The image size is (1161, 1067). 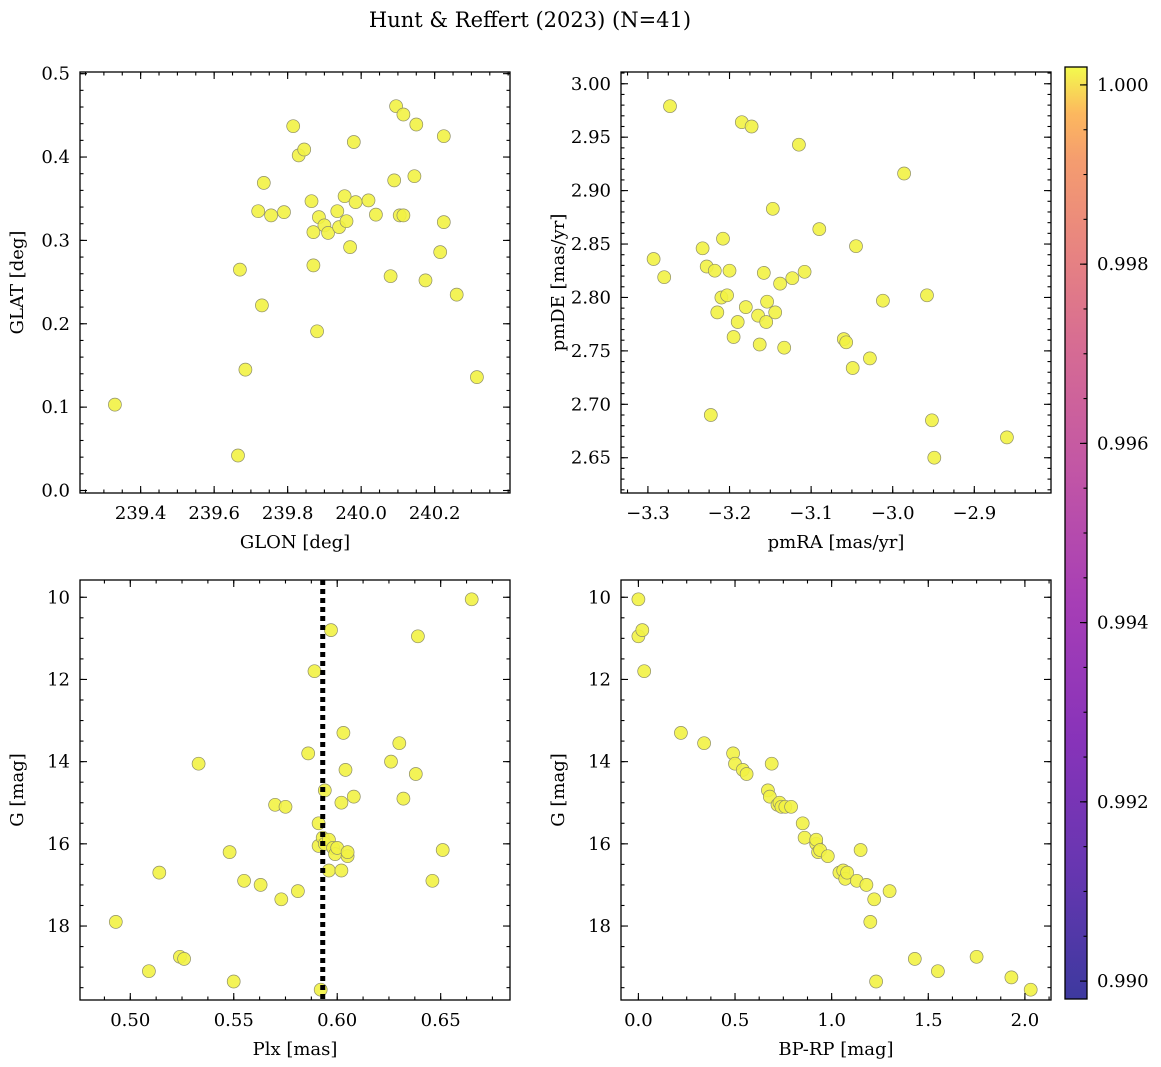 What do you see at coordinates (591, 297) in the screenshot?
I see `y-tick-label: 2.80` at bounding box center [591, 297].